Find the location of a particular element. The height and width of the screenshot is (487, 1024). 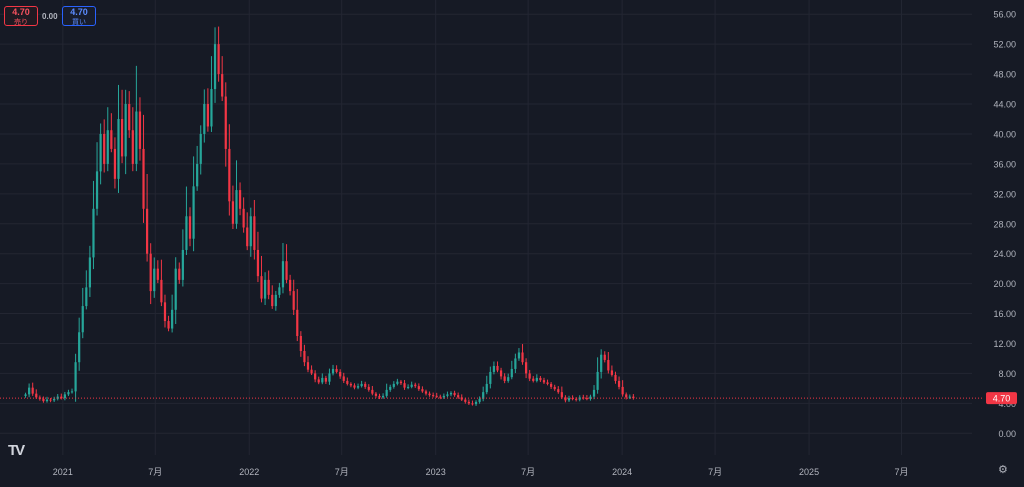

time-axis: 2021 7月 2022 7月 2023 7月 2024 7月 2025 7月 is located at coordinates (481, 472).